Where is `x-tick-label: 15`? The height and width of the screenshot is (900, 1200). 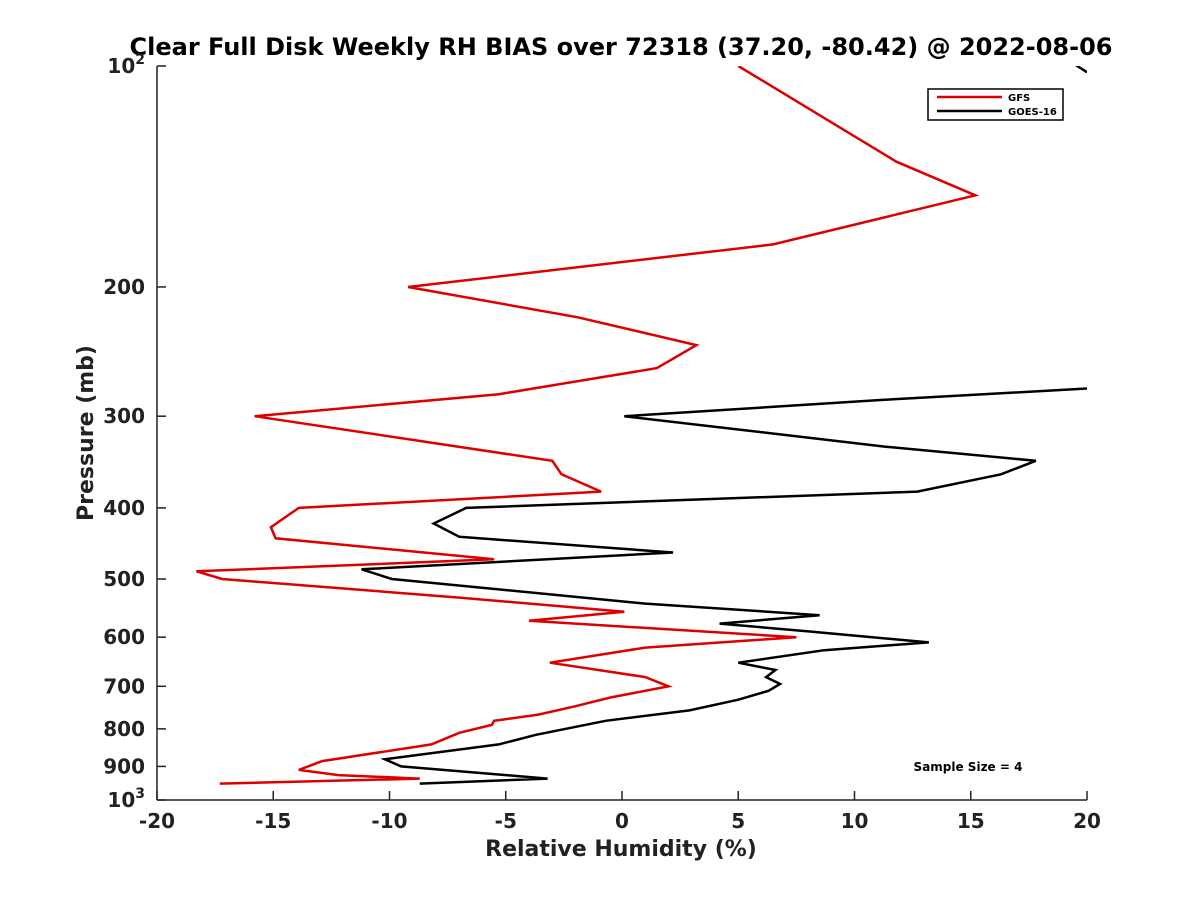 x-tick-label: 15 is located at coordinates (971, 821).